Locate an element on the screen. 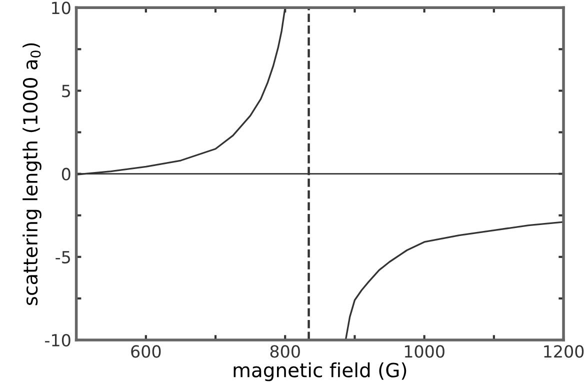  x-axis-title: magnetic field (G) is located at coordinates (320, 372).